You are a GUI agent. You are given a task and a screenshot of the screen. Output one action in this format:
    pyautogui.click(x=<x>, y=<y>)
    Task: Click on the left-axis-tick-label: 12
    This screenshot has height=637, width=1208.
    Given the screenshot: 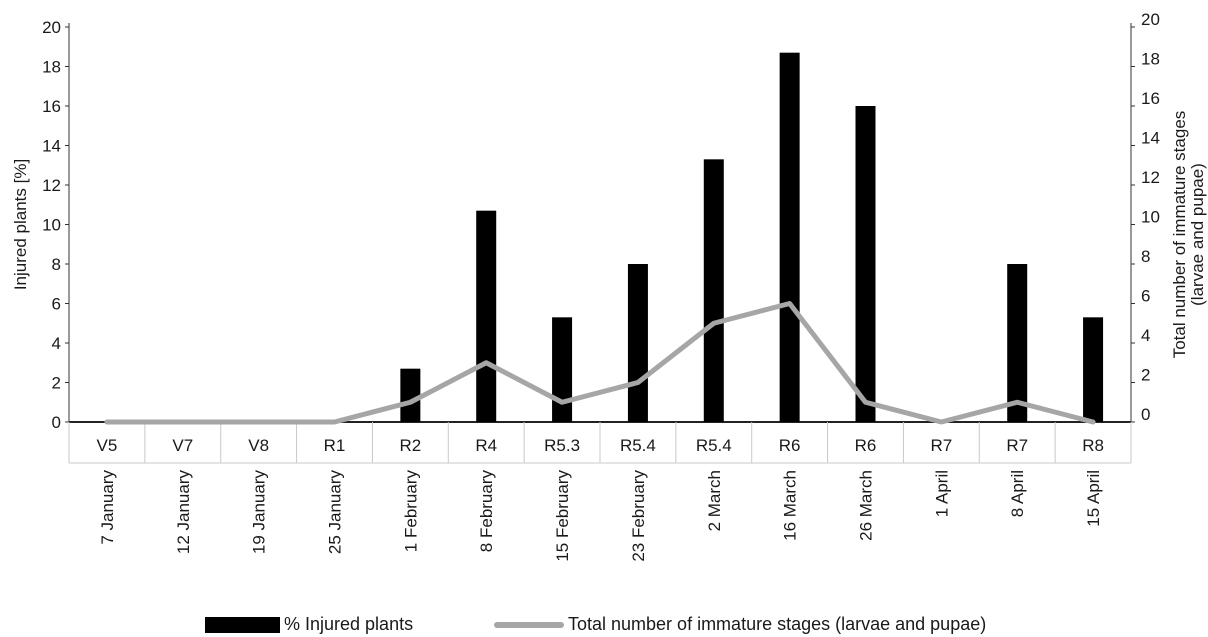 What is the action you would take?
    pyautogui.click(x=51, y=185)
    